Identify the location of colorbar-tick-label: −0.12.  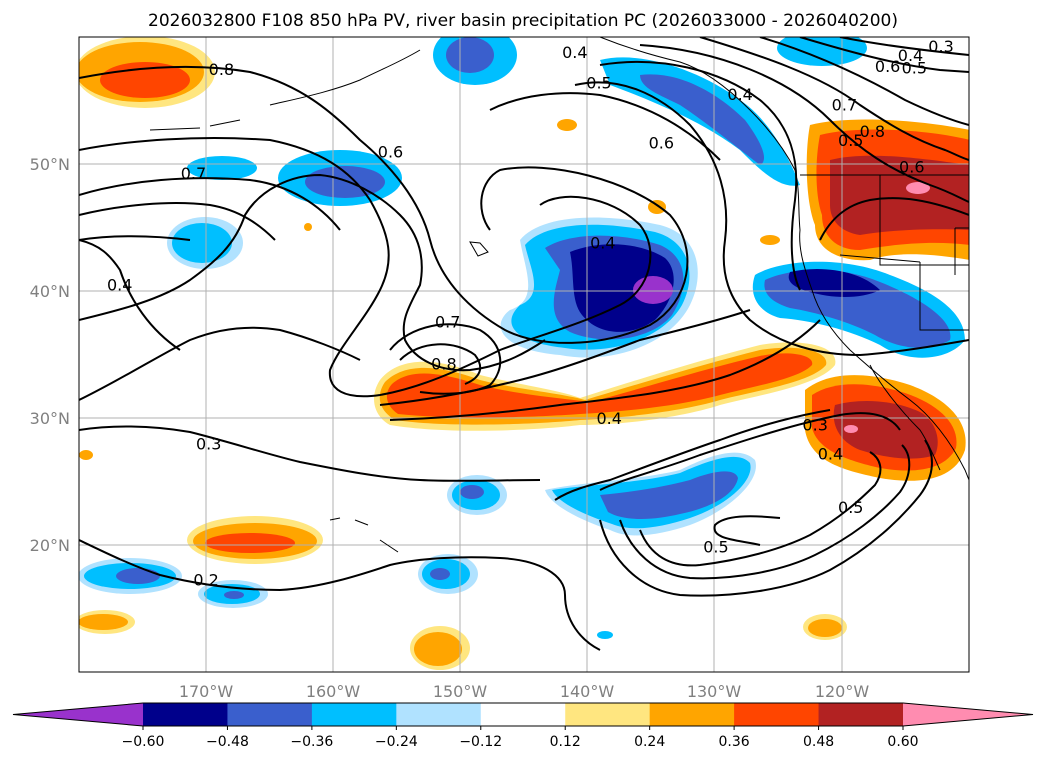
(480, 742).